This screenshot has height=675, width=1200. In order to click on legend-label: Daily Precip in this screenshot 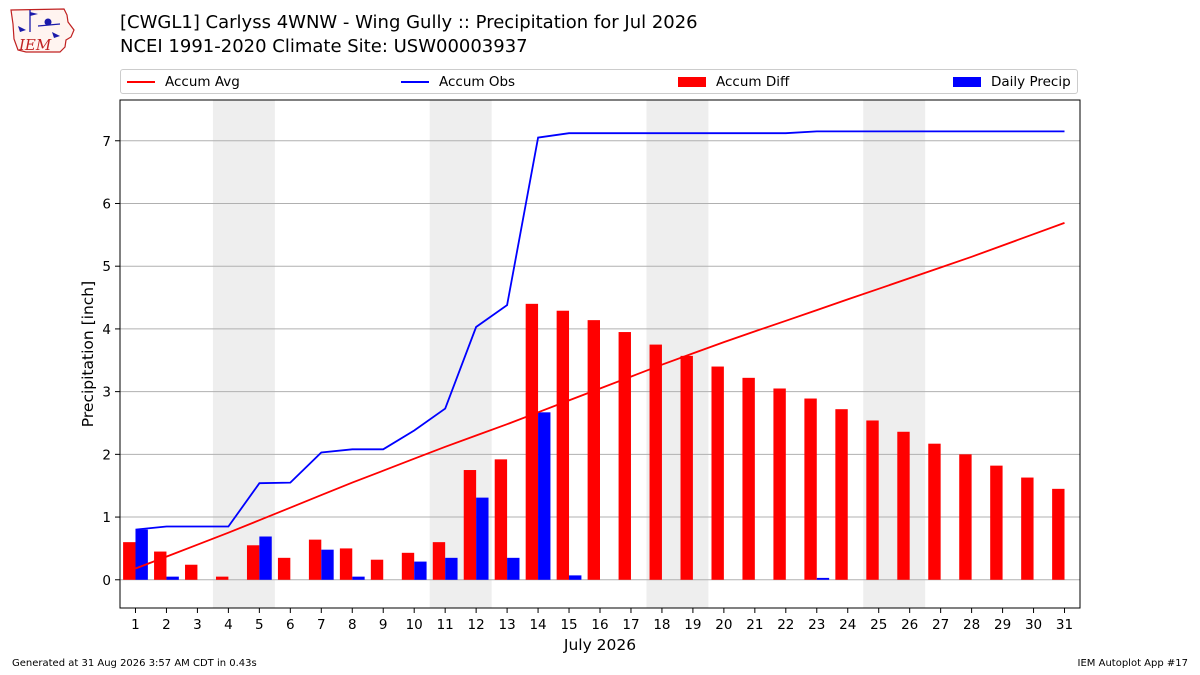, I will do `click(1031, 81)`.